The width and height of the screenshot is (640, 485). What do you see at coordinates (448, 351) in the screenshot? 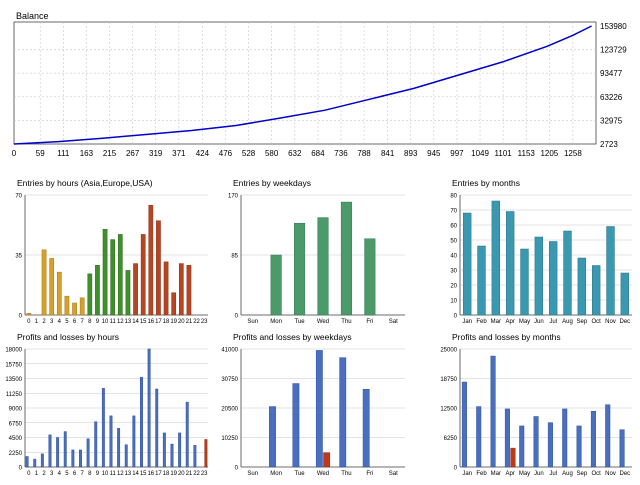
I see `pl-months-chart-y-tick: 25000` at bounding box center [448, 351].